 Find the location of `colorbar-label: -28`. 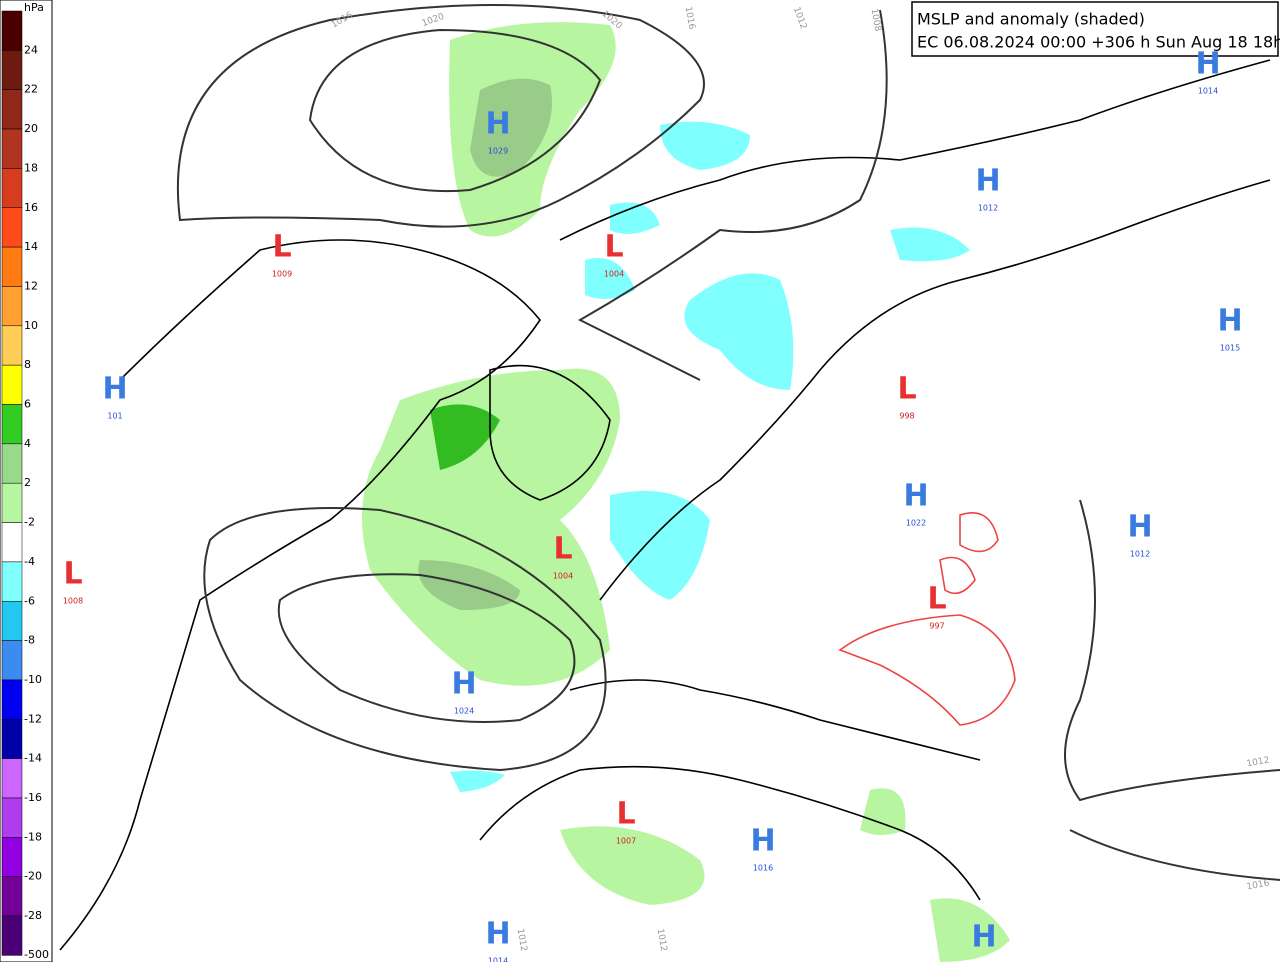

colorbar-label: -28 is located at coordinates (33, 915).